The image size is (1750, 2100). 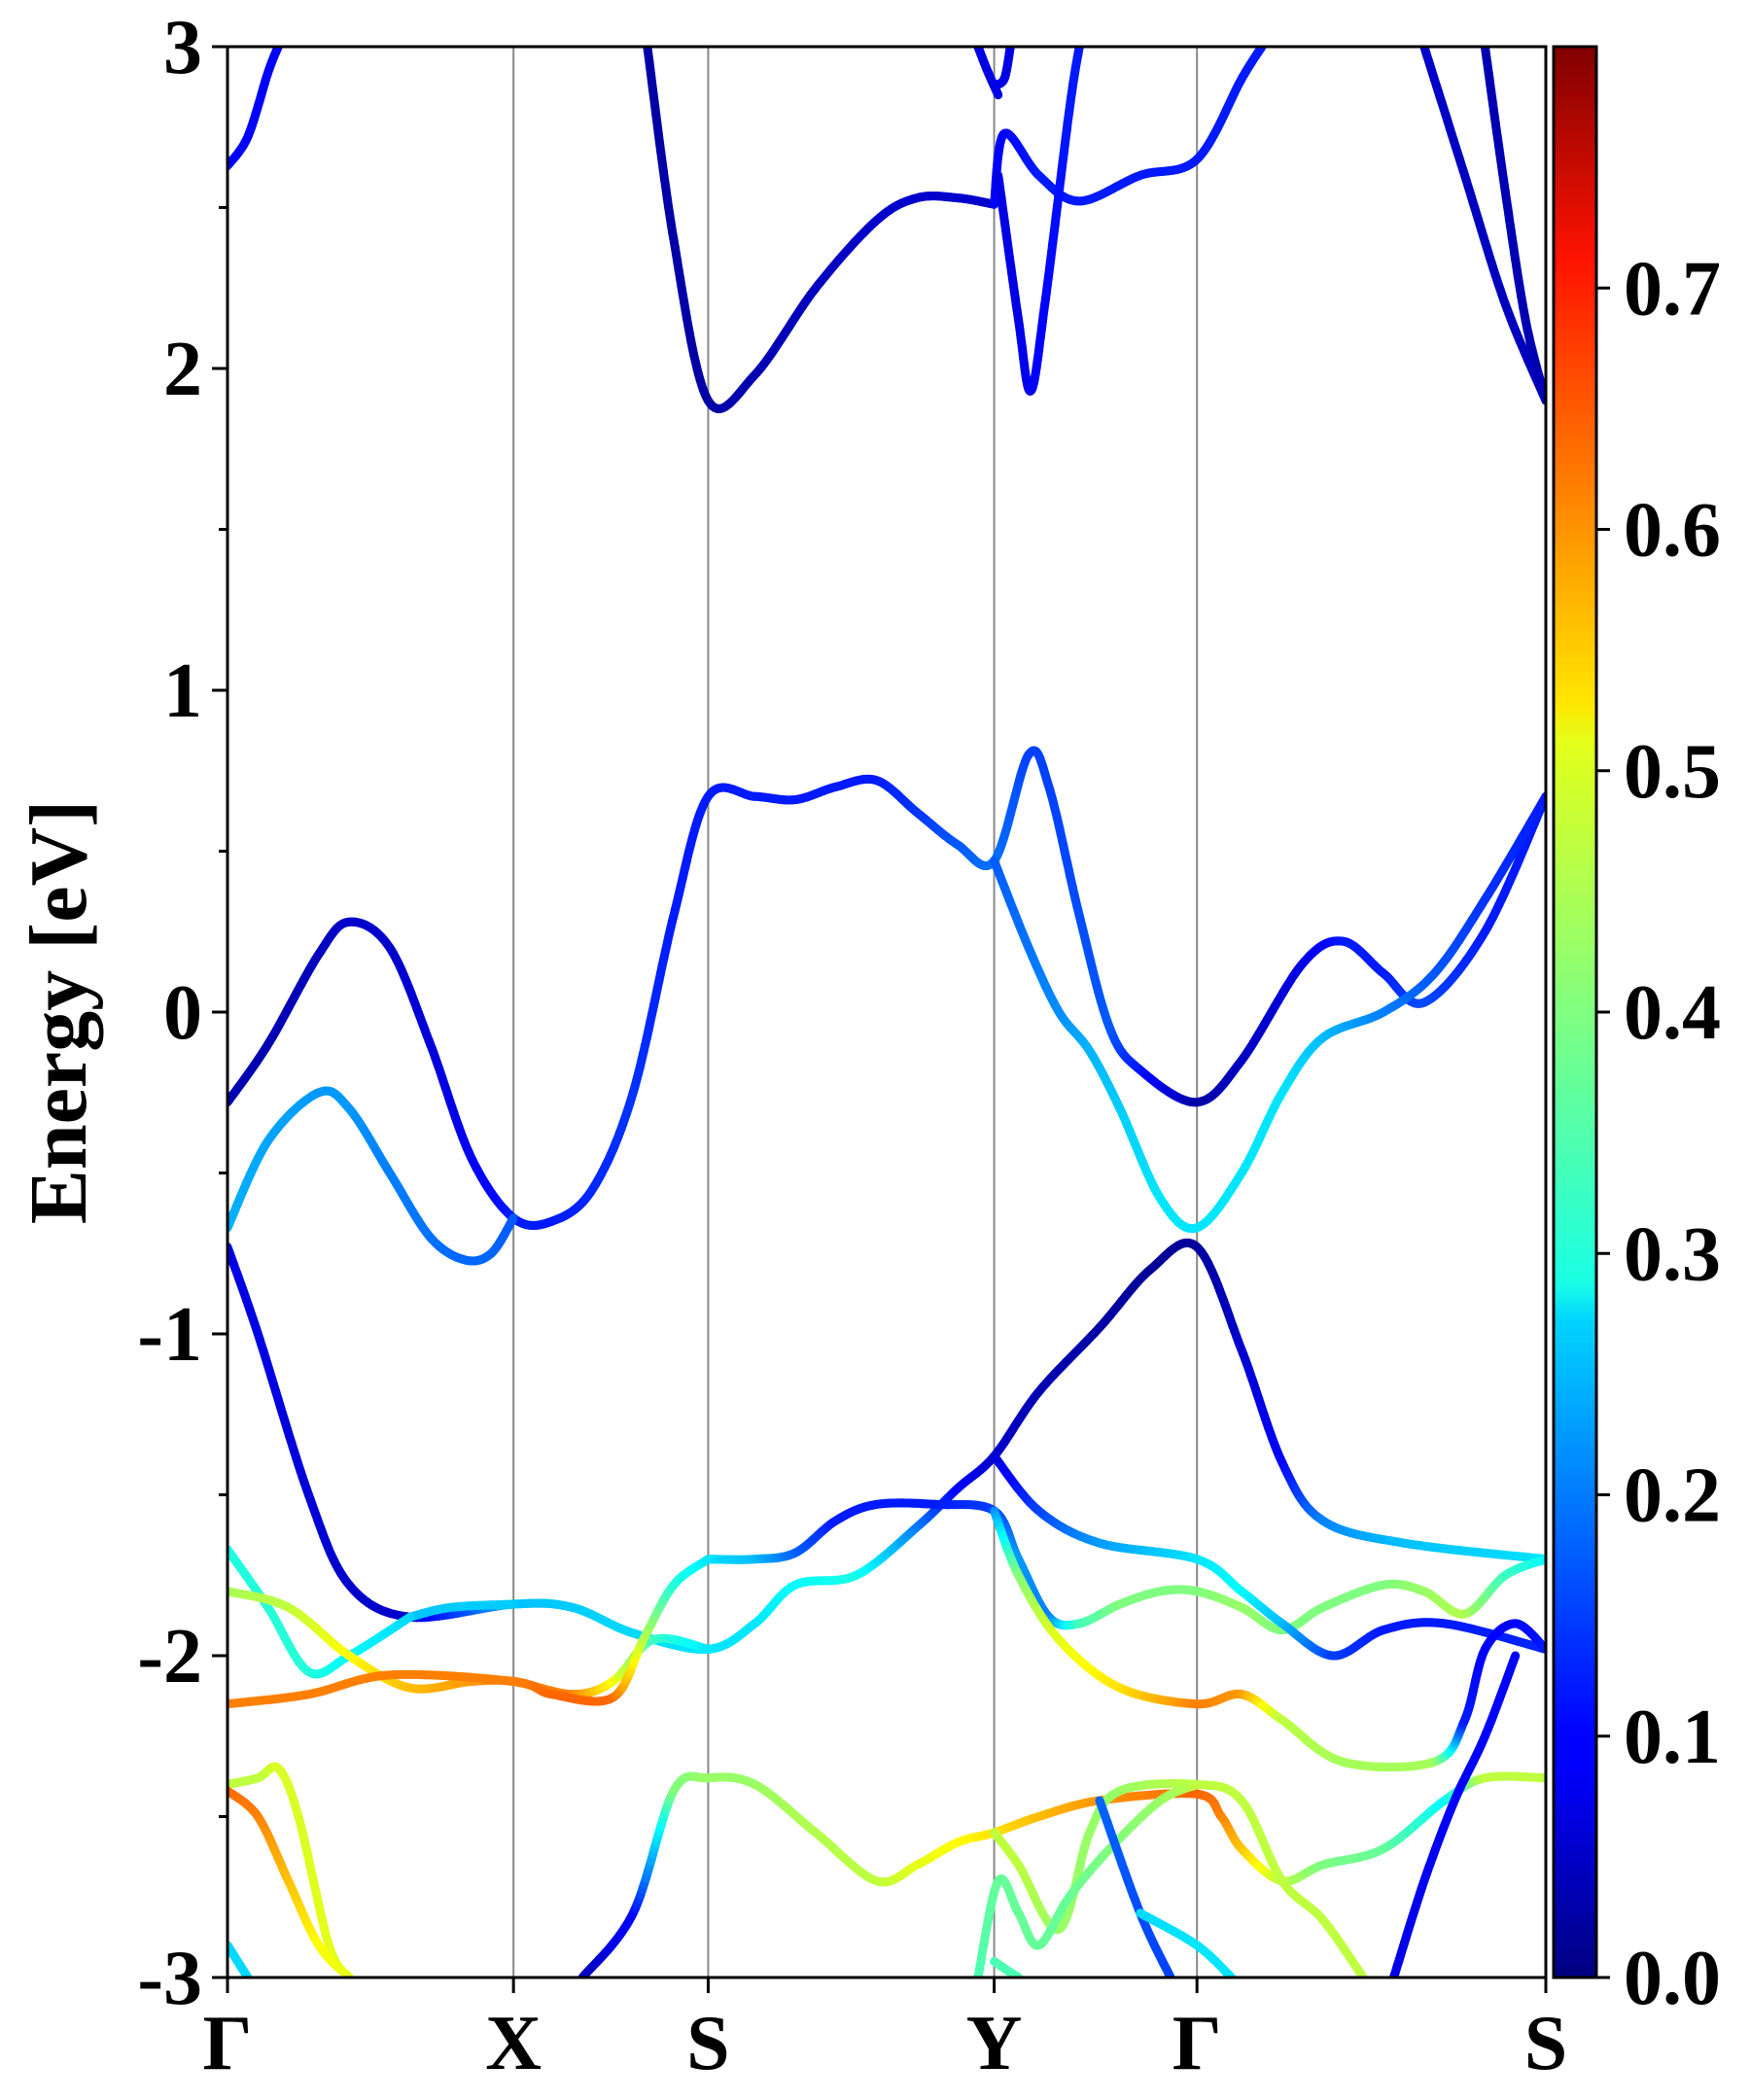 I want to click on band-v8, so click(x=321, y=1612).